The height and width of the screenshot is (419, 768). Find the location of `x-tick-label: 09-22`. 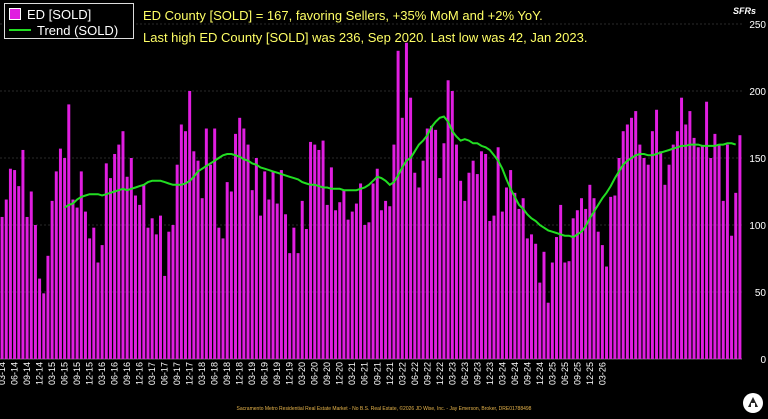

x-tick-label: 09-22 is located at coordinates (427, 373).